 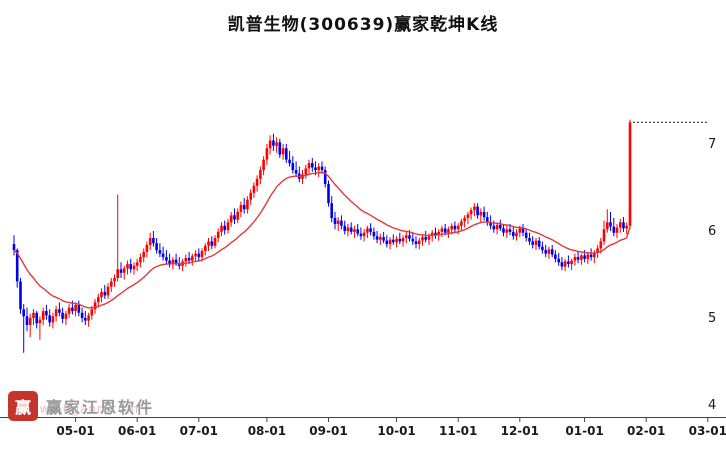 I want to click on svg-text: 10-01, so click(x=396, y=431).